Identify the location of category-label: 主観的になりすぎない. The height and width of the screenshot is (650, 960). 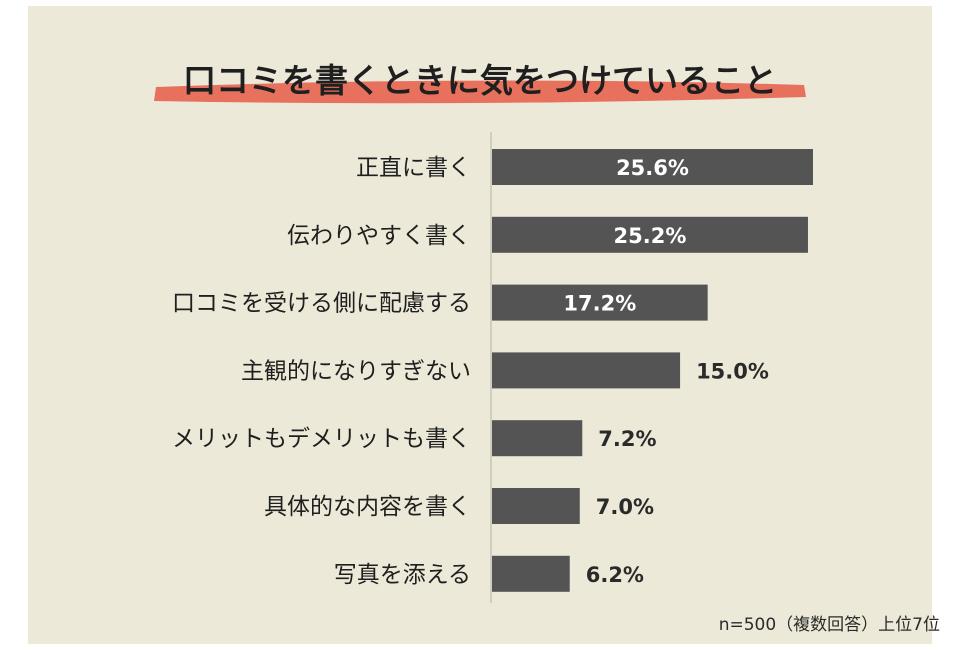
(356, 371).